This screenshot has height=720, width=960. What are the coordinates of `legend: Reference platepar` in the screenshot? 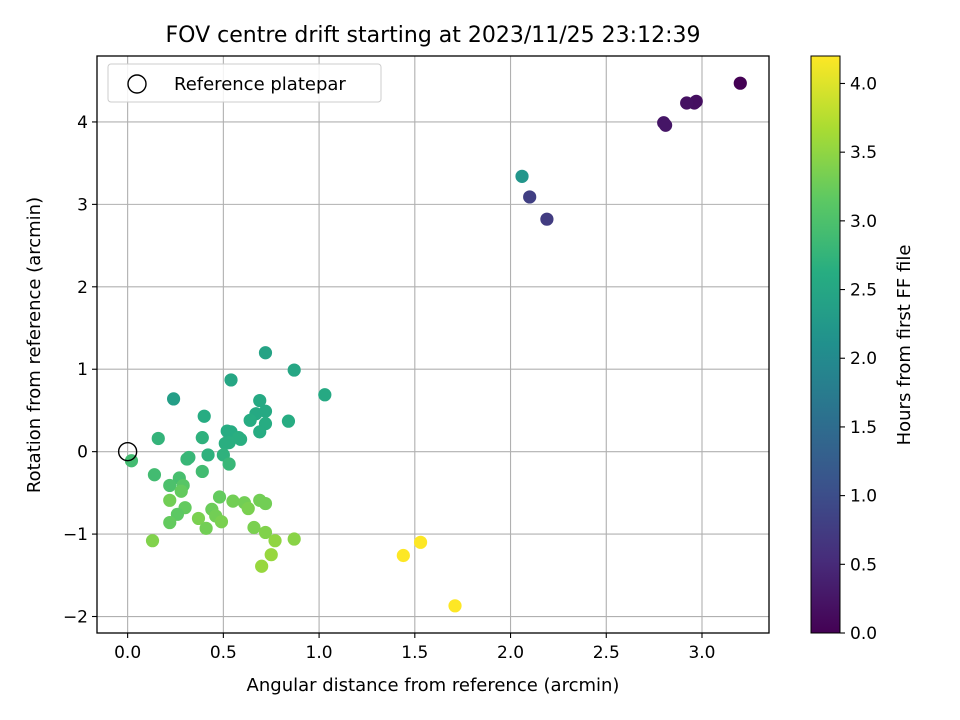 It's located at (244, 83).